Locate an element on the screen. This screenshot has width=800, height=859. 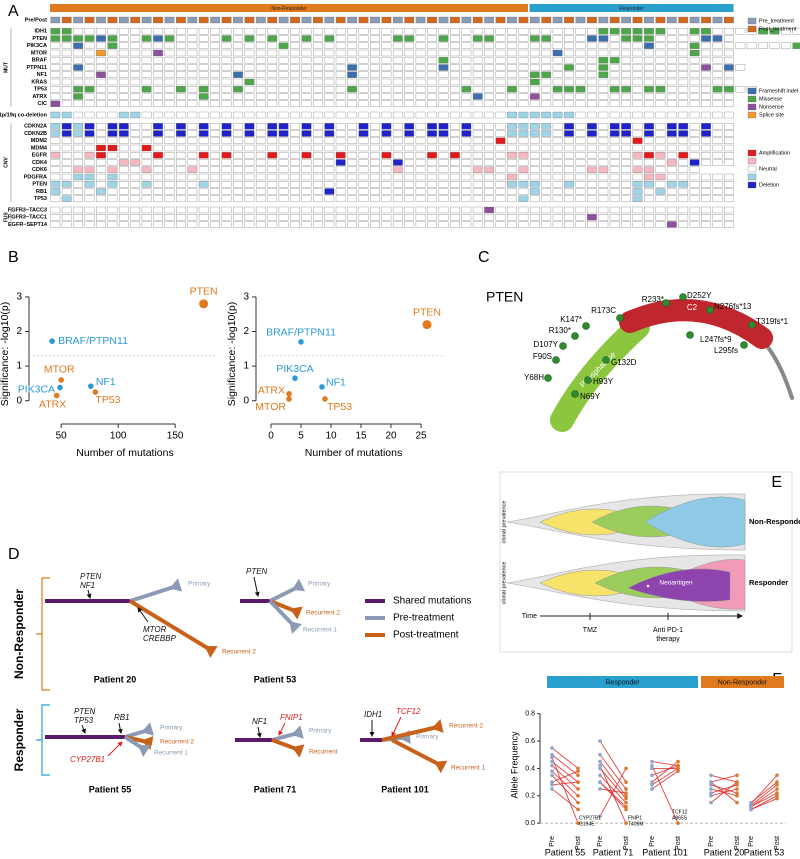
x-tick-label: 25 is located at coordinates (421, 436).